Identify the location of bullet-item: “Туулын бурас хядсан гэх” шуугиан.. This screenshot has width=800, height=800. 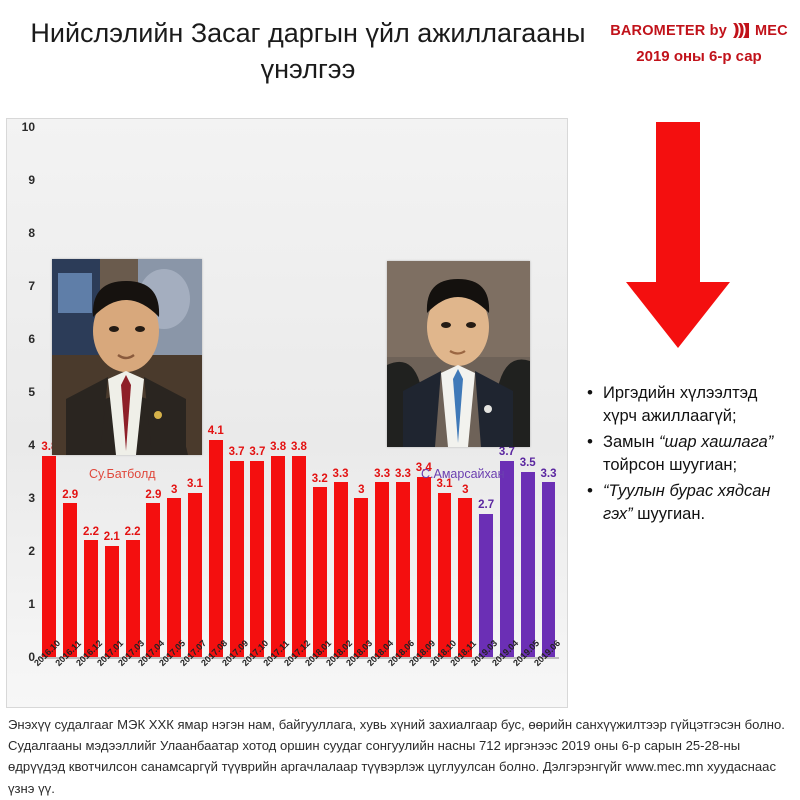
(689, 503).